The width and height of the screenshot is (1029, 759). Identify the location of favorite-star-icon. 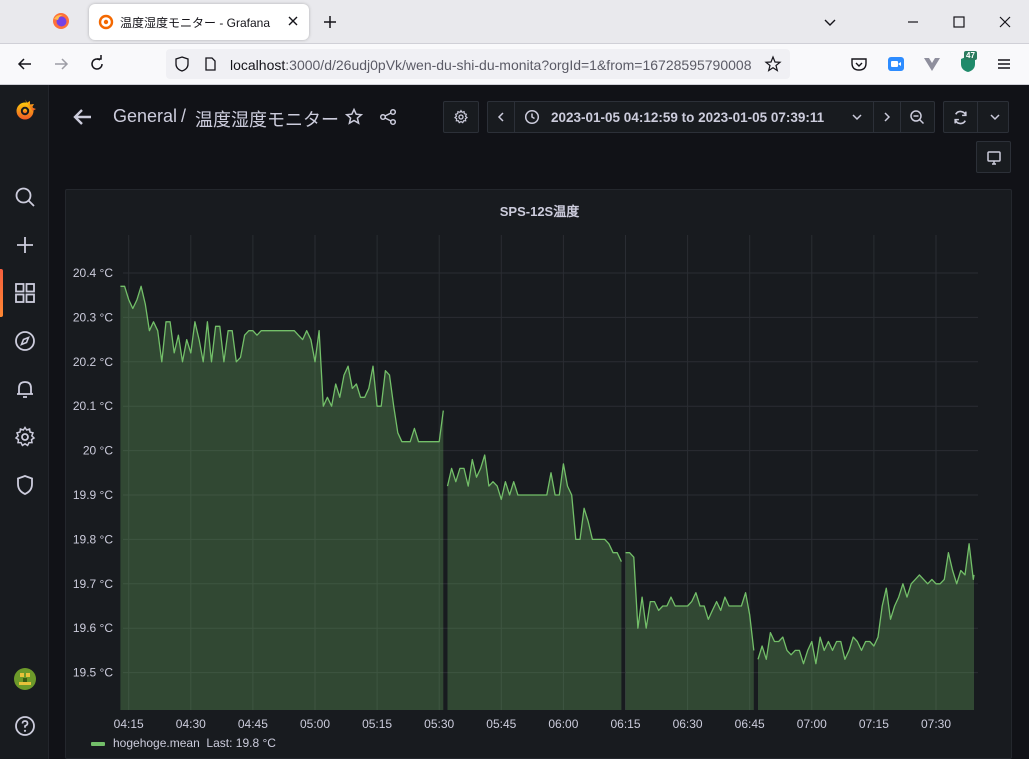
(354, 117).